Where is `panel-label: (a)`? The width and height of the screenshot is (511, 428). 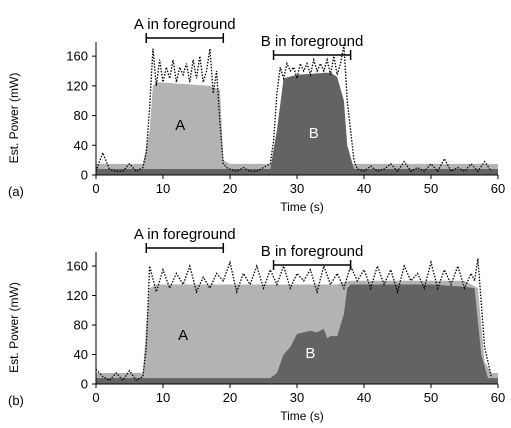 panel-label: (a) is located at coordinates (16, 191).